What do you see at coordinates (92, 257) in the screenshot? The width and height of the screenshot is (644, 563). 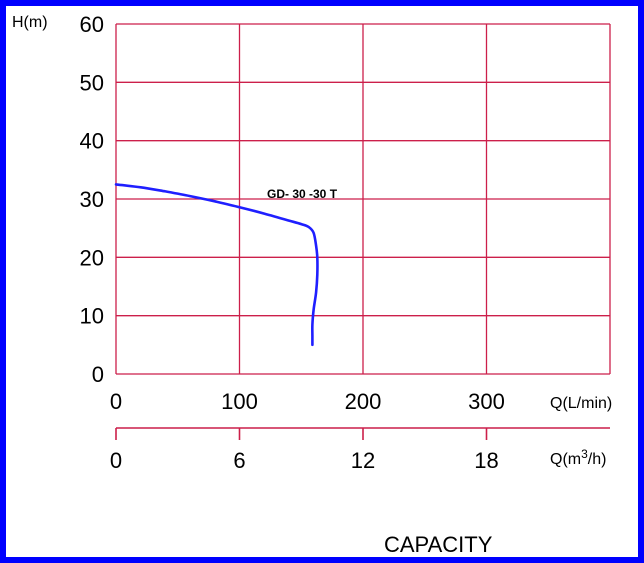 I see `y-tick-label-2: 20` at bounding box center [92, 257].